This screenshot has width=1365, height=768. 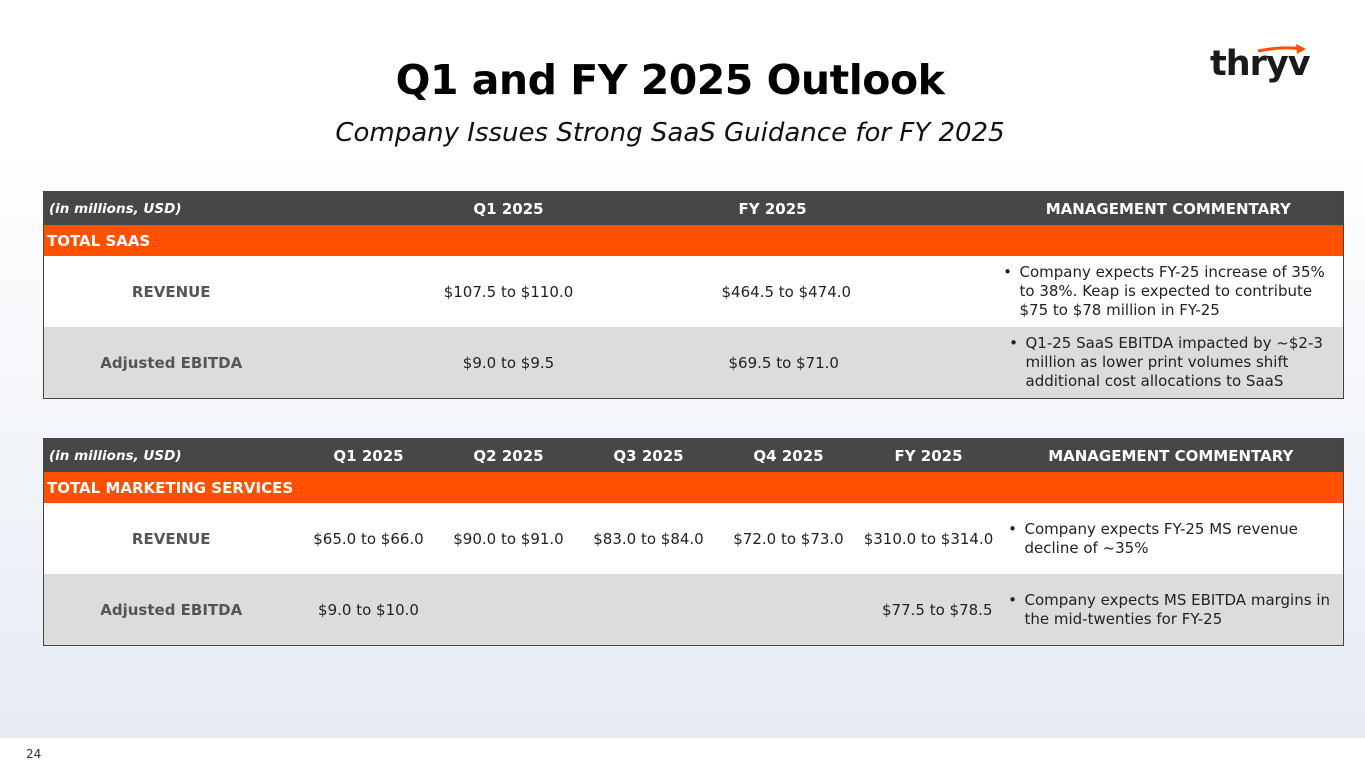 What do you see at coordinates (648, 455) in the screenshot?
I see `header-q3-2025: Q3 2025` at bounding box center [648, 455].